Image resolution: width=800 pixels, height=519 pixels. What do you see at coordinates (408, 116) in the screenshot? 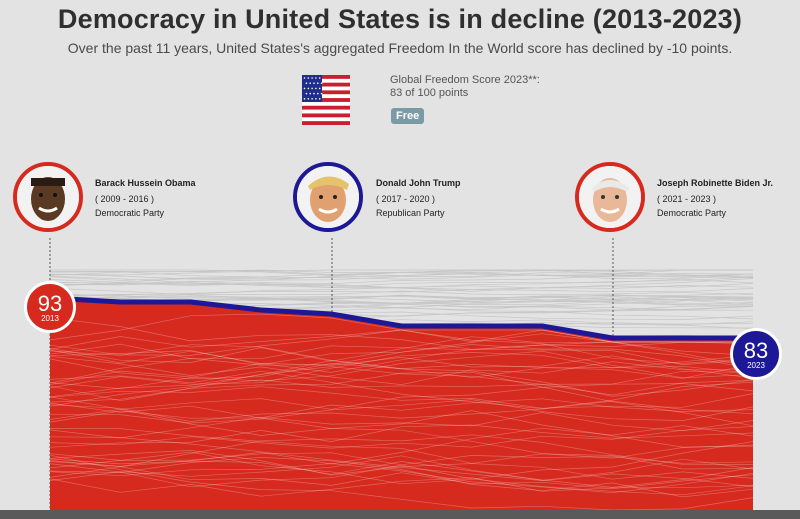
I see `status-badge: Free` at bounding box center [408, 116].